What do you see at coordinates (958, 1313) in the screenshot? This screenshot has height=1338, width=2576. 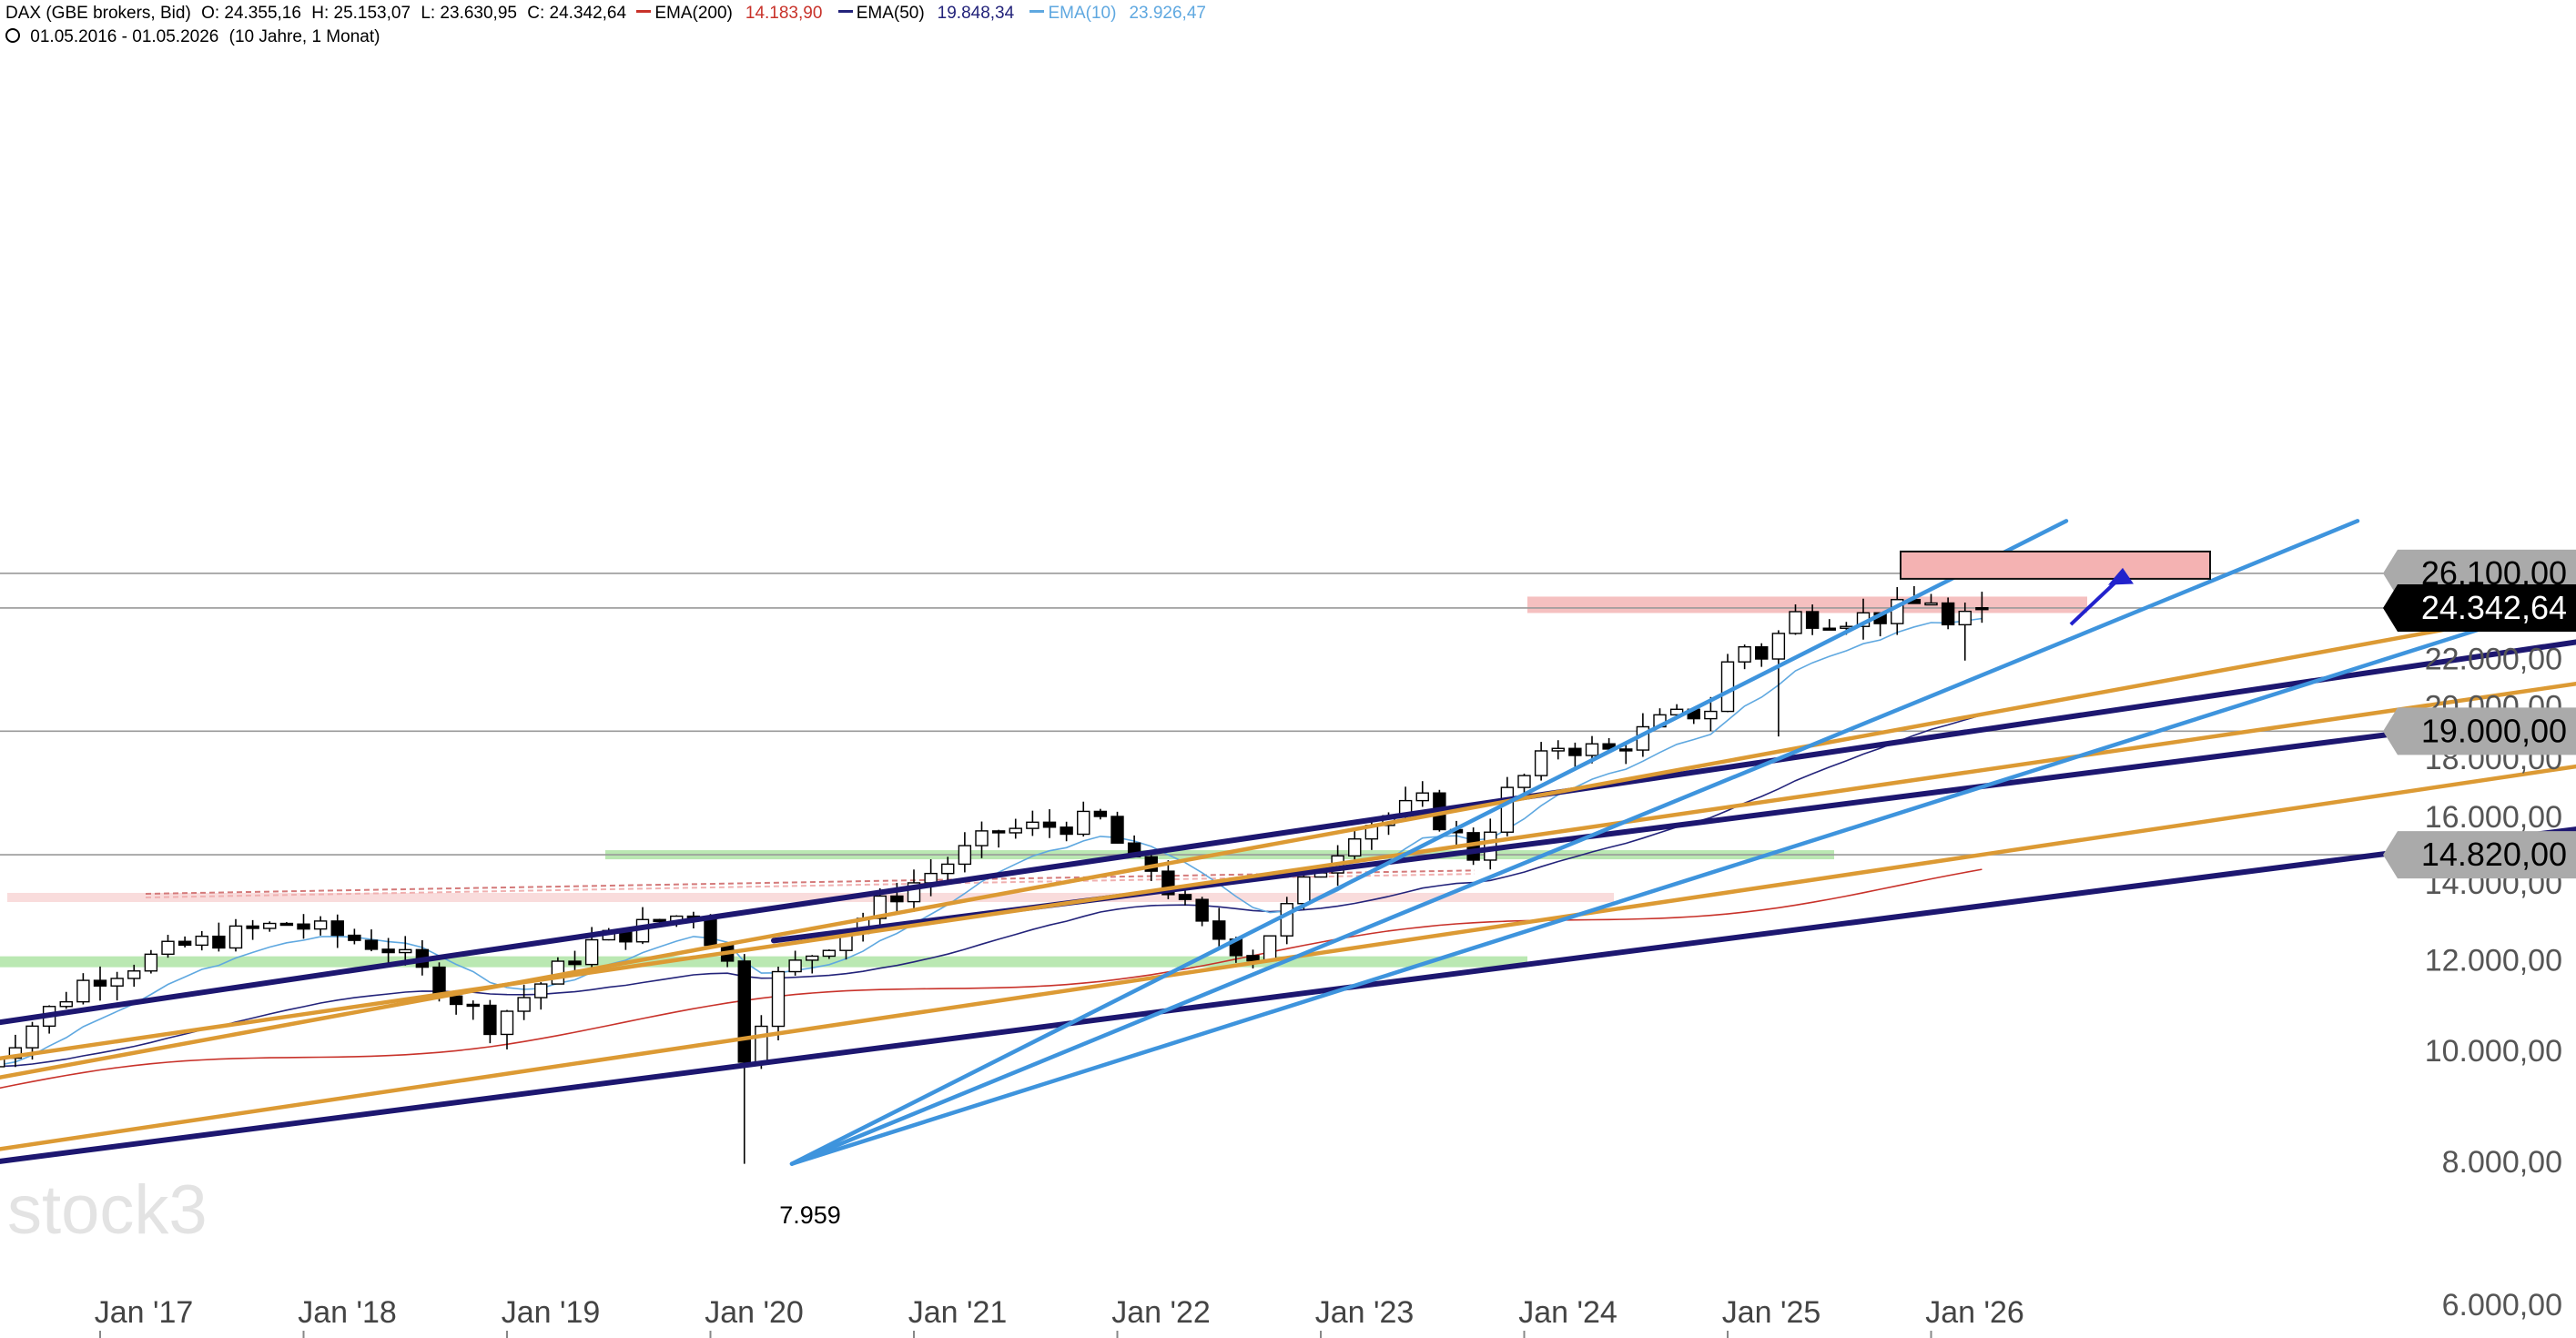 I see `x-tick-label: Jan '21` at bounding box center [958, 1313].